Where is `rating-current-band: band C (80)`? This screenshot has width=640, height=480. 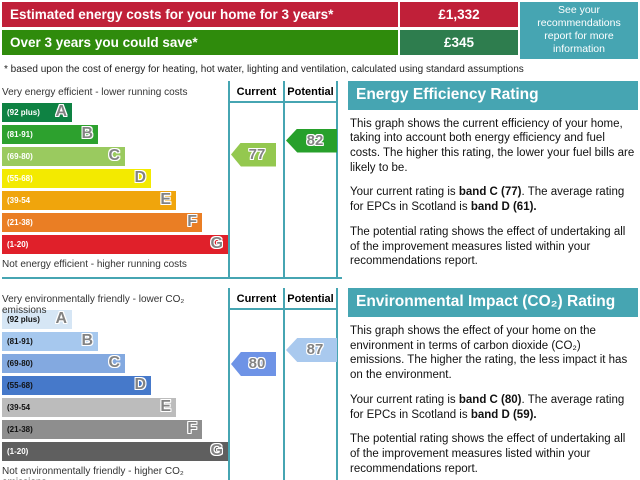
rating-current-band: band C (80) is located at coordinates (490, 399).